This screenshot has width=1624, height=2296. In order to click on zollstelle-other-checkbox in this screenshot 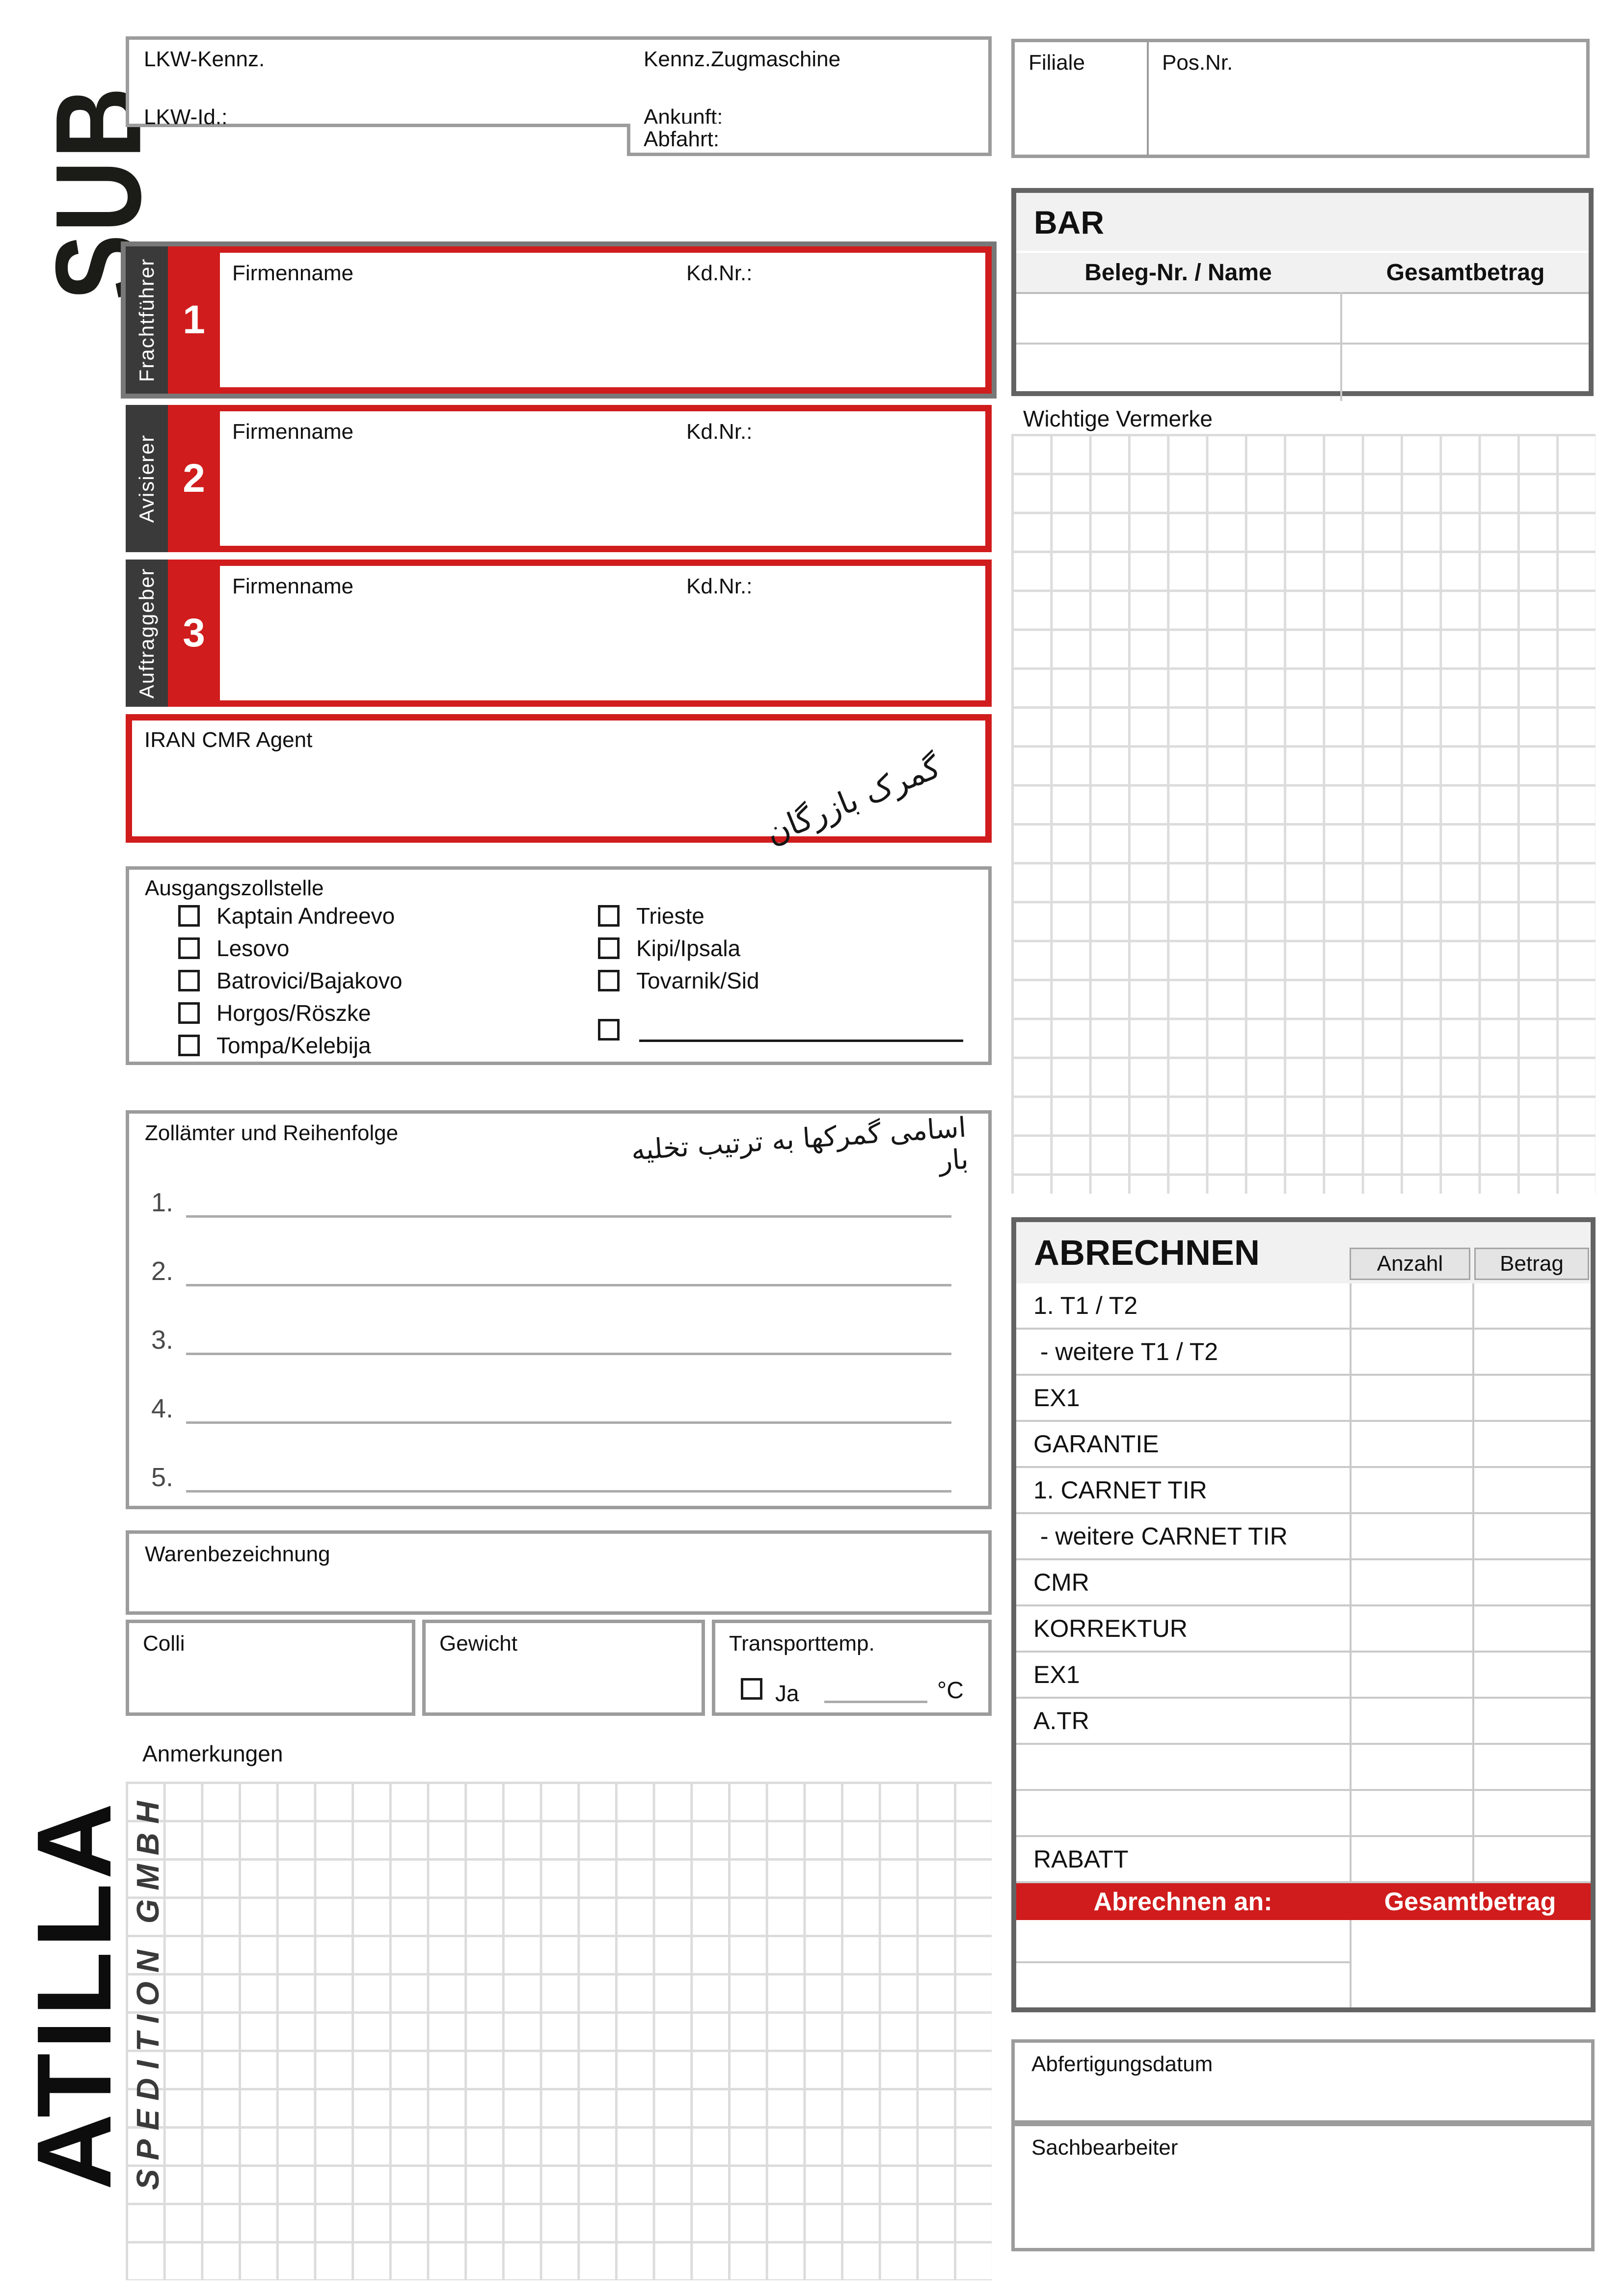, I will do `click(609, 1030)`.